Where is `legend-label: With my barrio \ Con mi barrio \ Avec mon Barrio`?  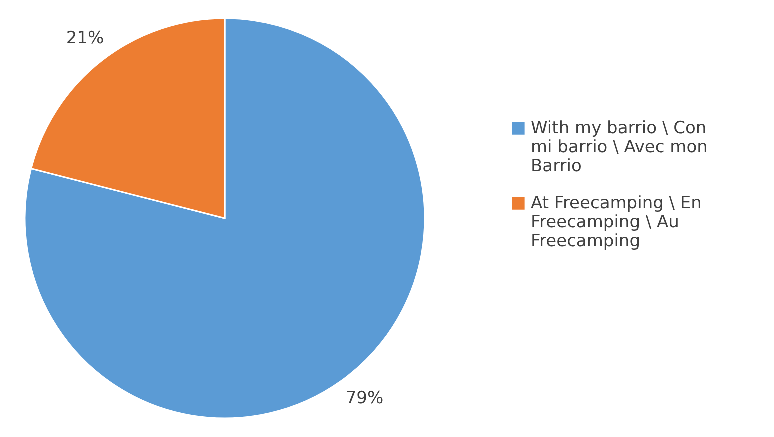
legend-label: With my barrio \ Con mi barrio \ Avec mon Barrio is located at coordinates (619, 147).